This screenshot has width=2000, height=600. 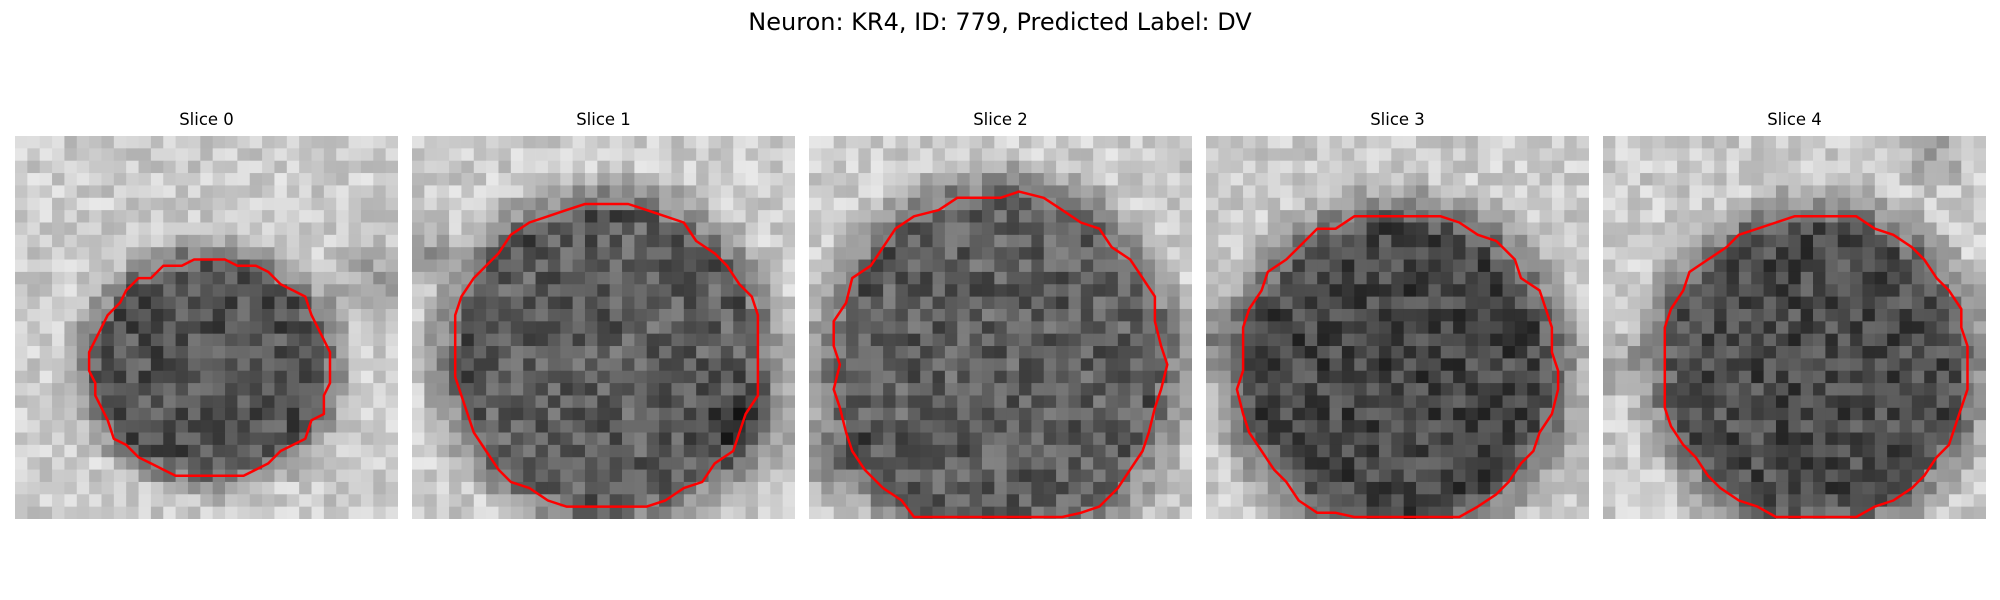 What do you see at coordinates (603, 119) in the screenshot?
I see `slice-title-1: Slice 1` at bounding box center [603, 119].